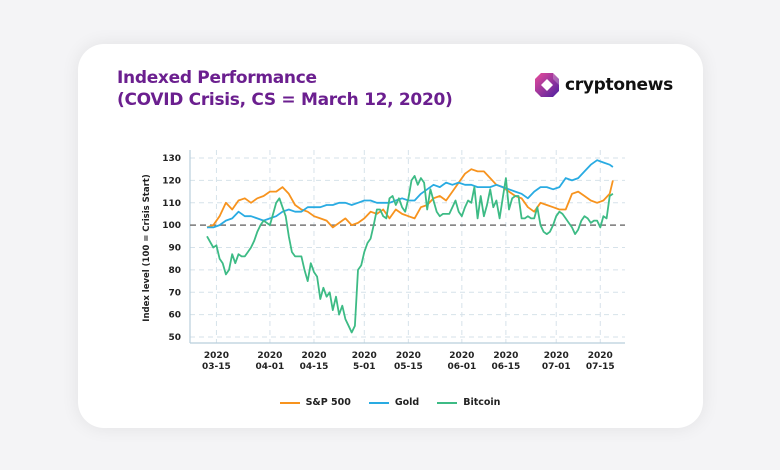 Image resolution: width=780 pixels, height=470 pixels. What do you see at coordinates (547, 85) in the screenshot?
I see `cryptonews-logo-icon` at bounding box center [547, 85].